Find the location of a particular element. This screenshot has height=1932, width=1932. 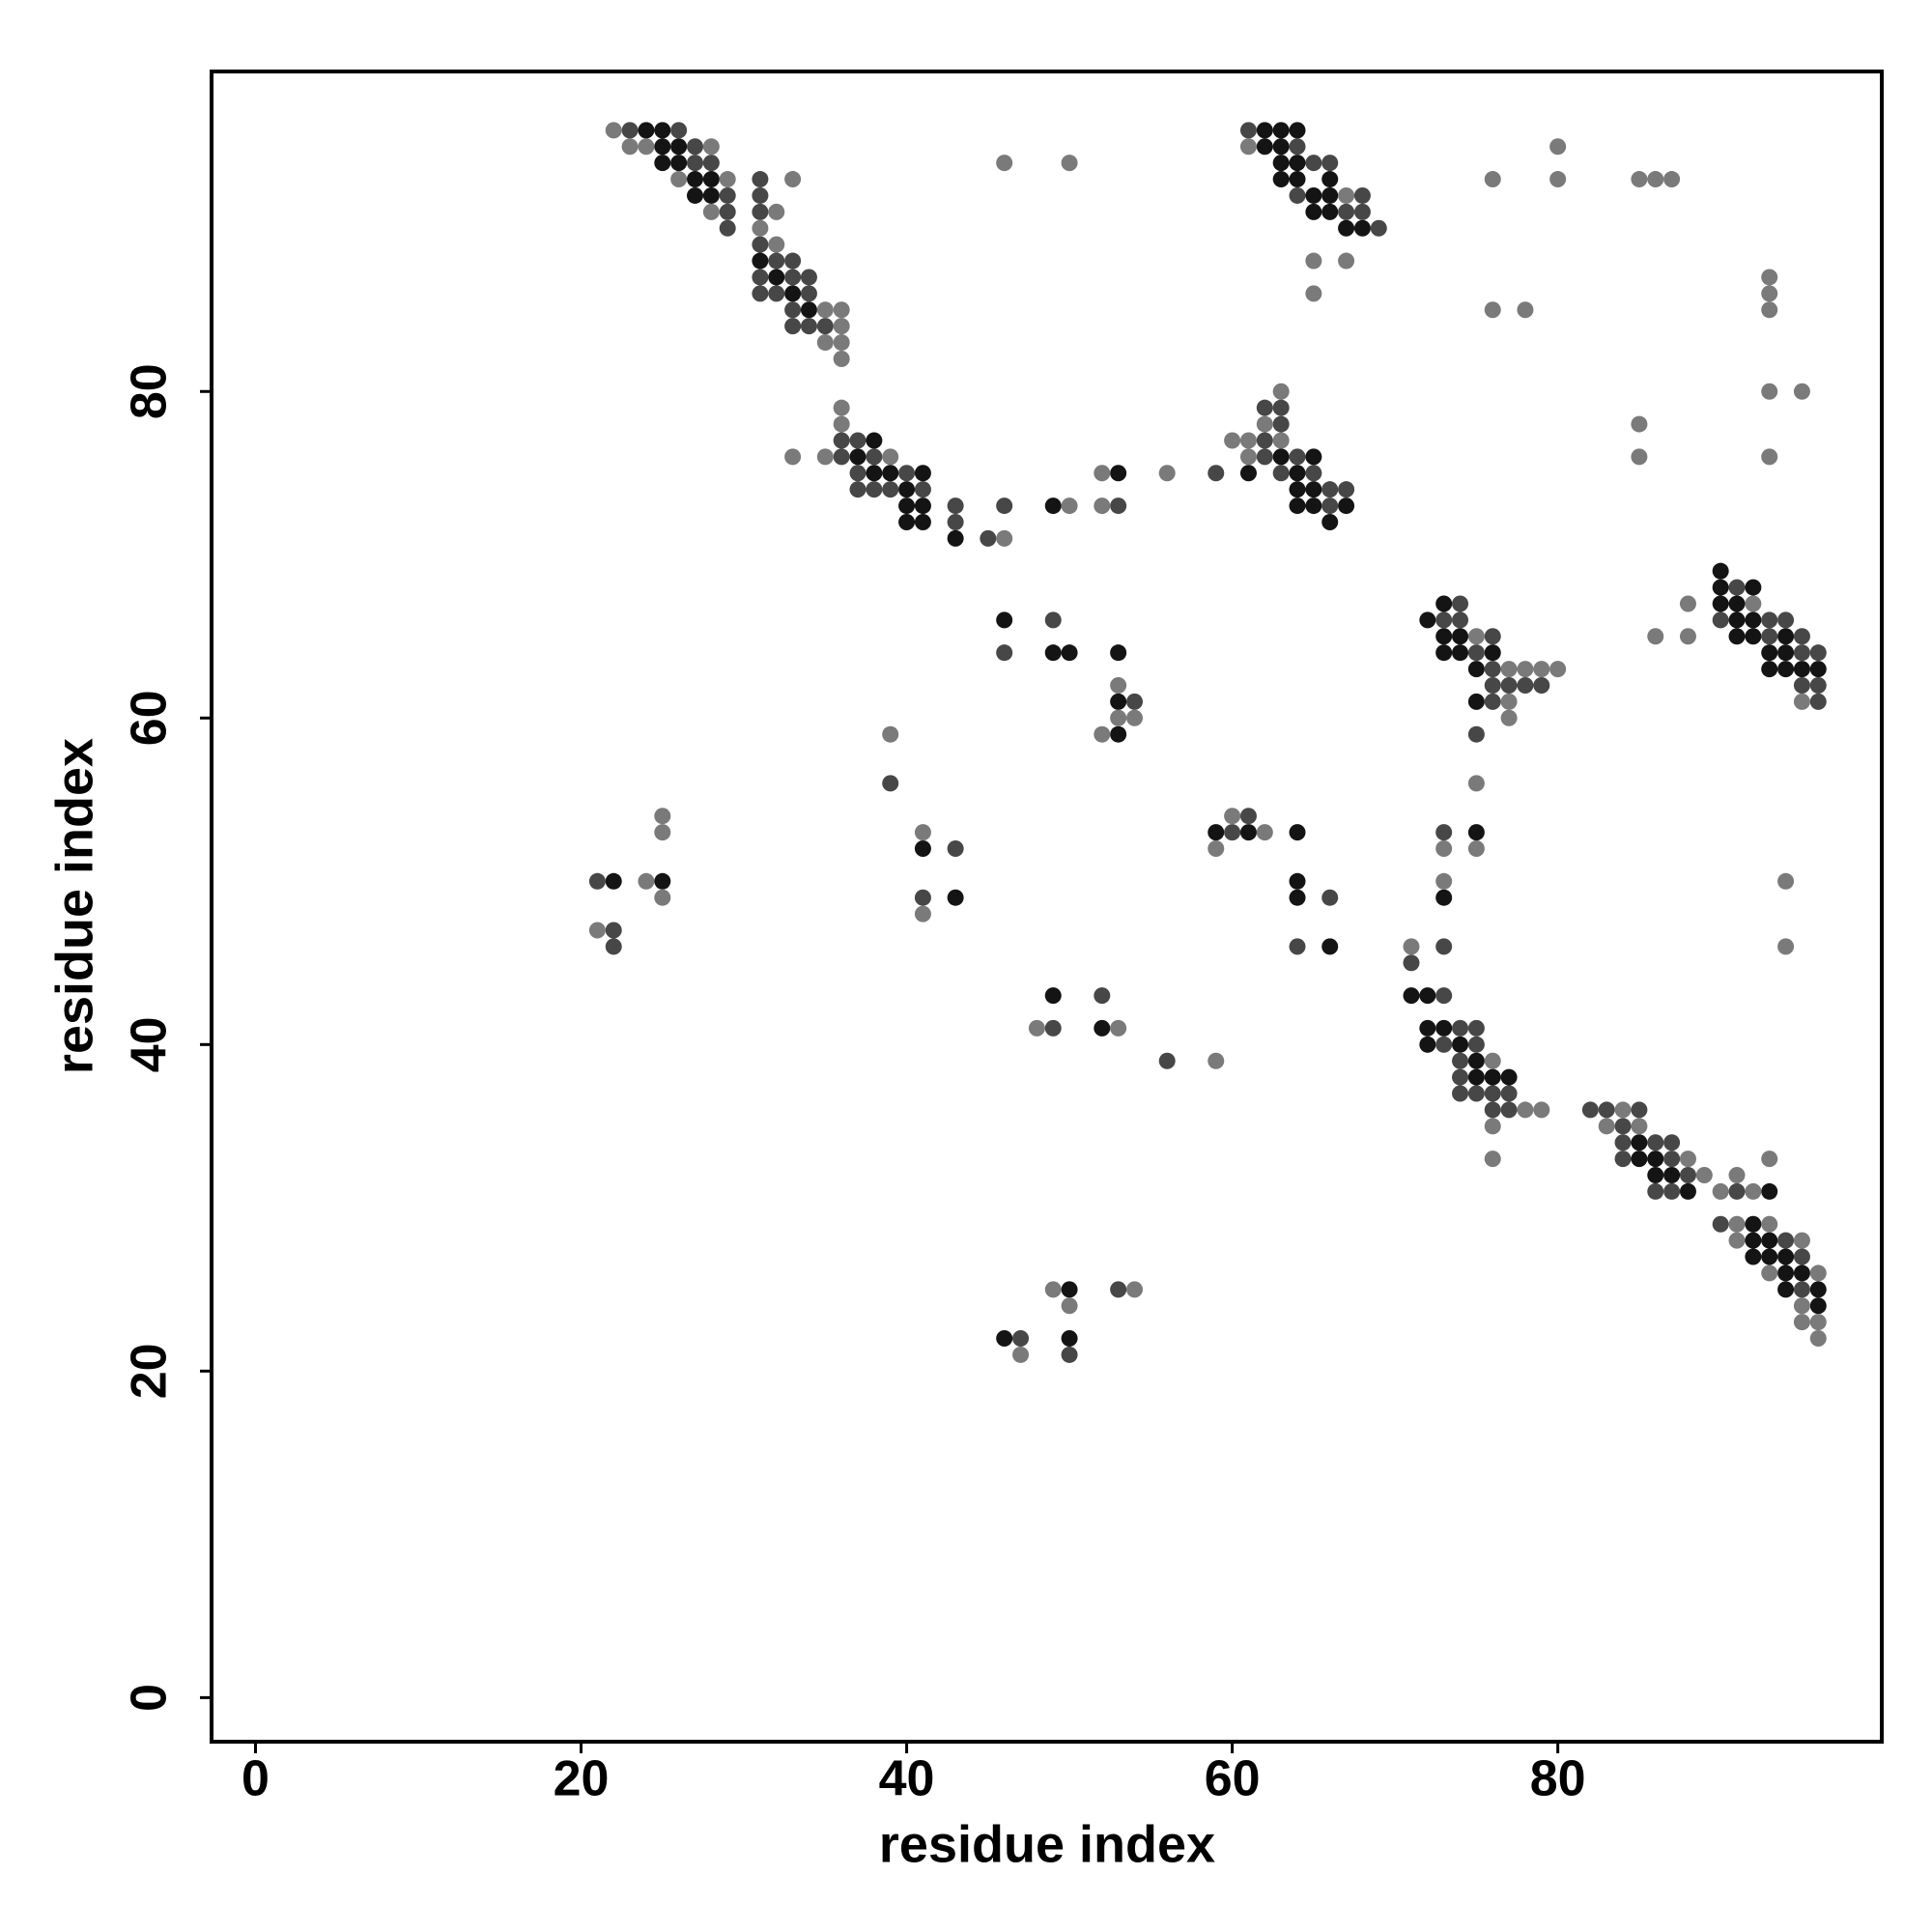

x-tick-label: 60 is located at coordinates (1233, 1779).